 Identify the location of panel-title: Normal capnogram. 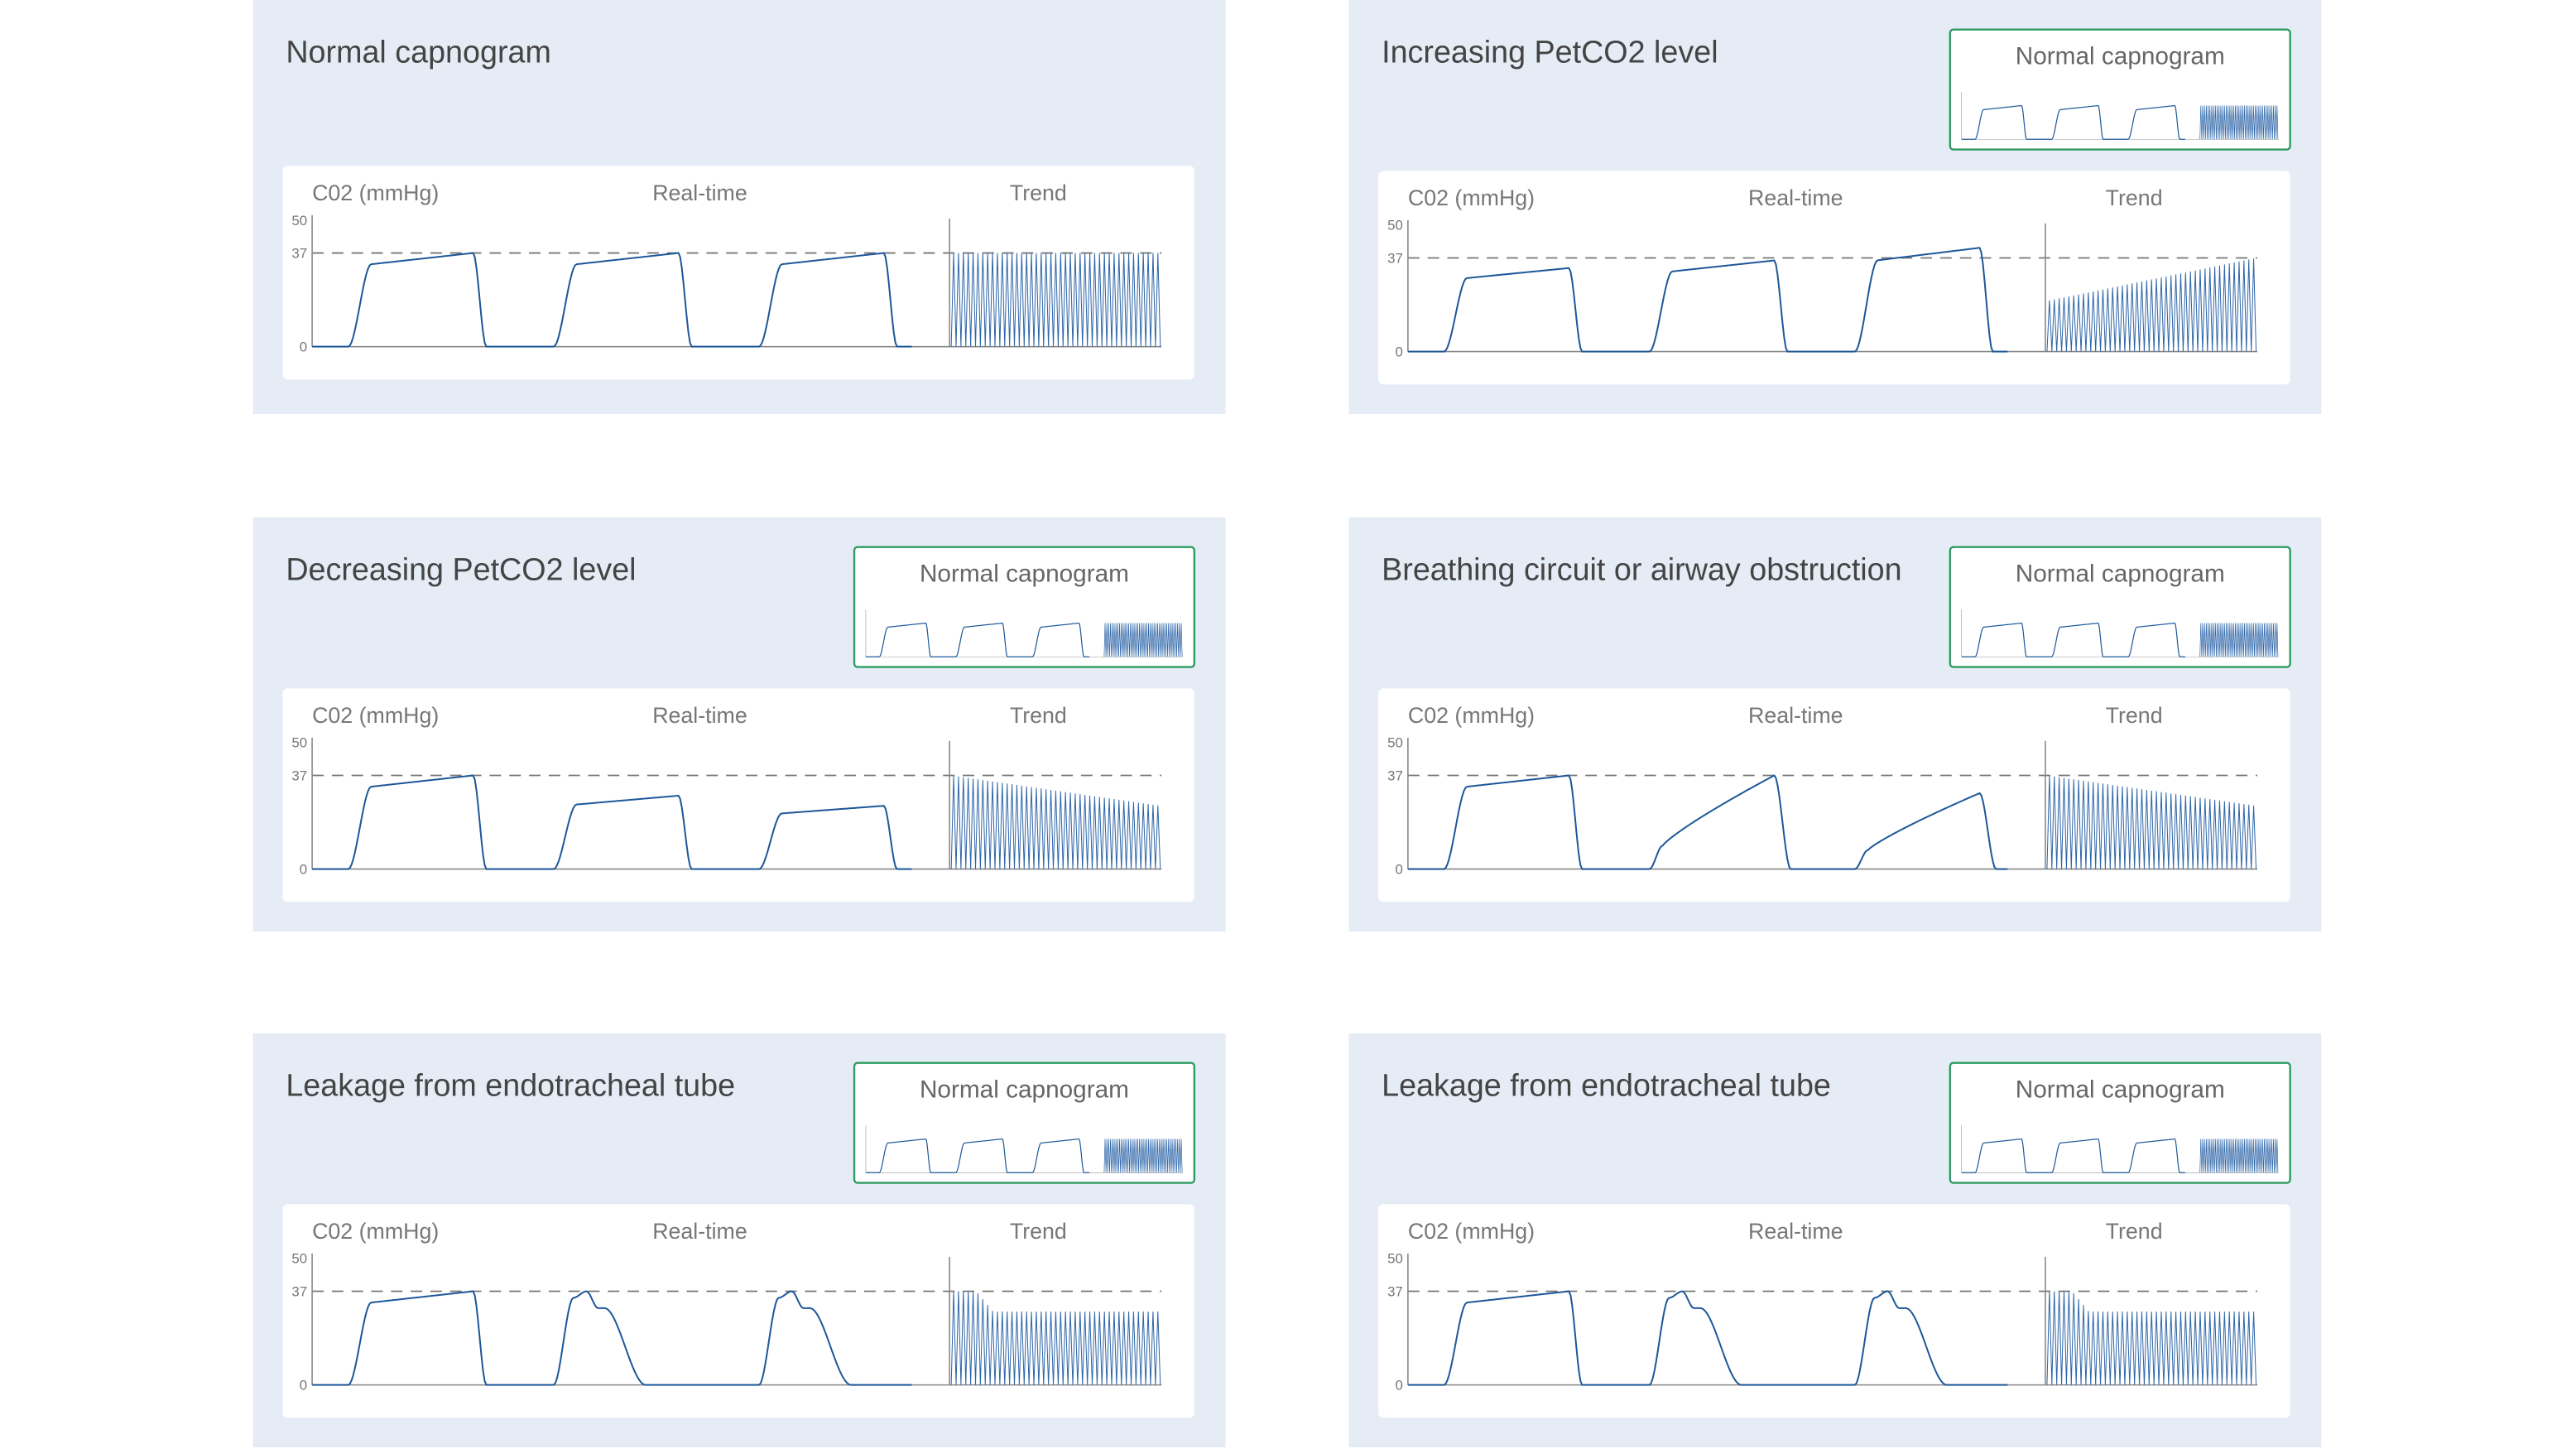
(418, 51).